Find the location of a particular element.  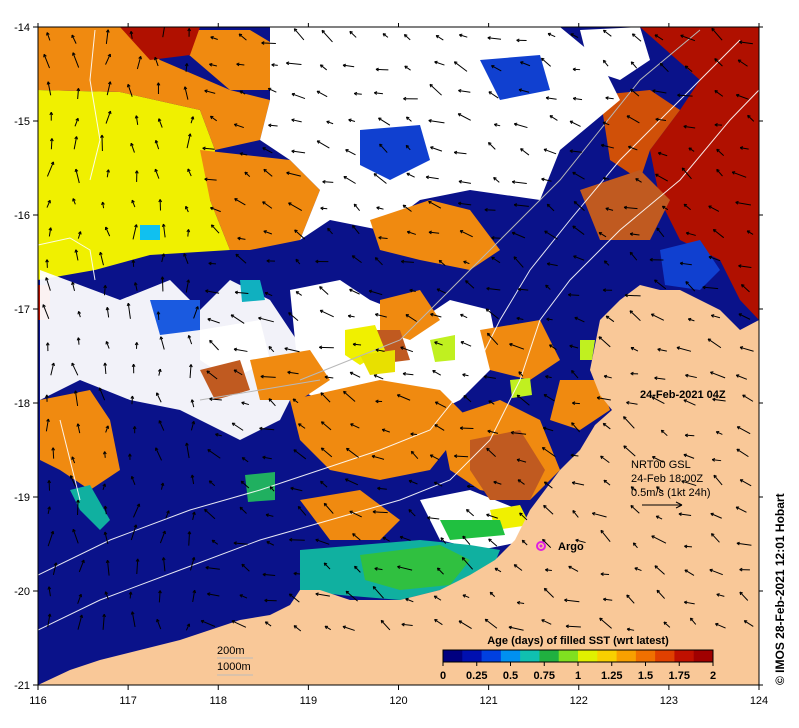

x-tick-label: 119 is located at coordinates (309, 701).